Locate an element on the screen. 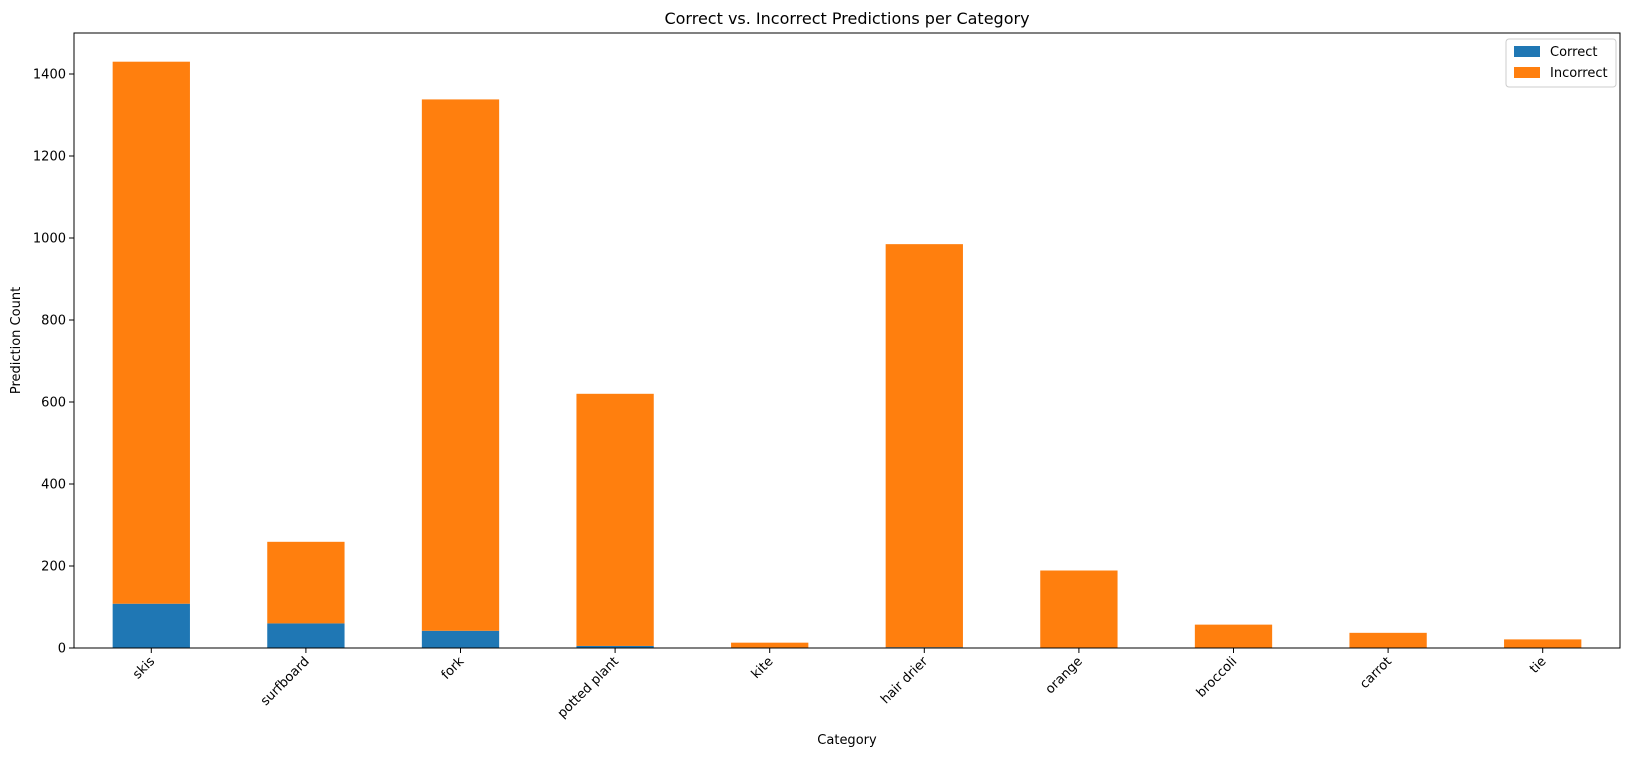 Image resolution: width=1634 pixels, height=762 pixels. legend-label-correct: Correct is located at coordinates (1573, 52).